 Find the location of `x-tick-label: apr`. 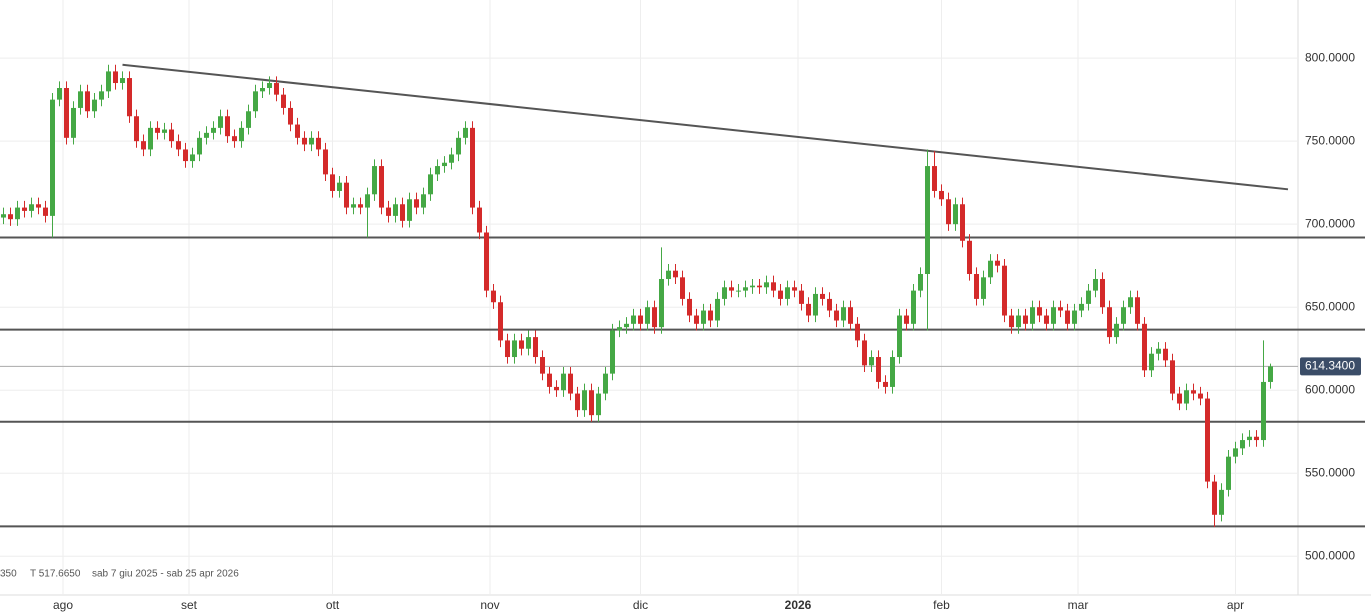

x-tick-label: apr is located at coordinates (1235, 605).